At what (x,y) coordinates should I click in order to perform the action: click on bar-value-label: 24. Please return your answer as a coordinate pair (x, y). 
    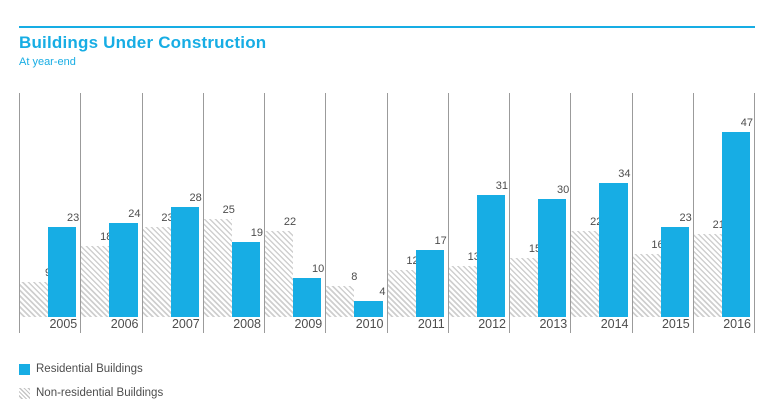
    Looking at the image, I should click on (134, 214).